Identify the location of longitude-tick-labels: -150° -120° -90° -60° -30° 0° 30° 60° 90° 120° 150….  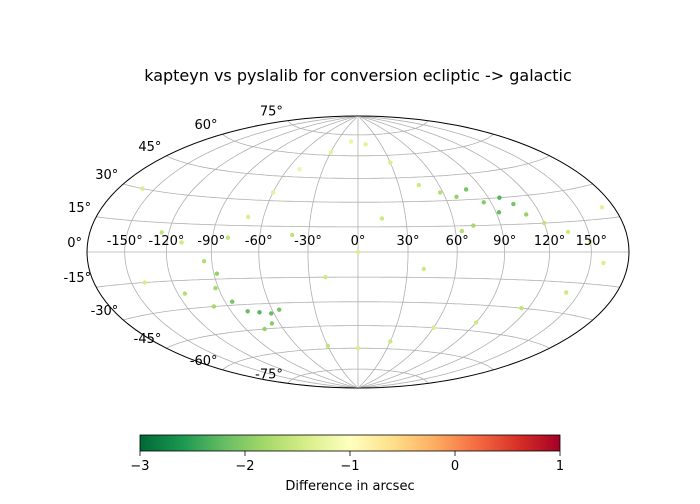
(357, 241).